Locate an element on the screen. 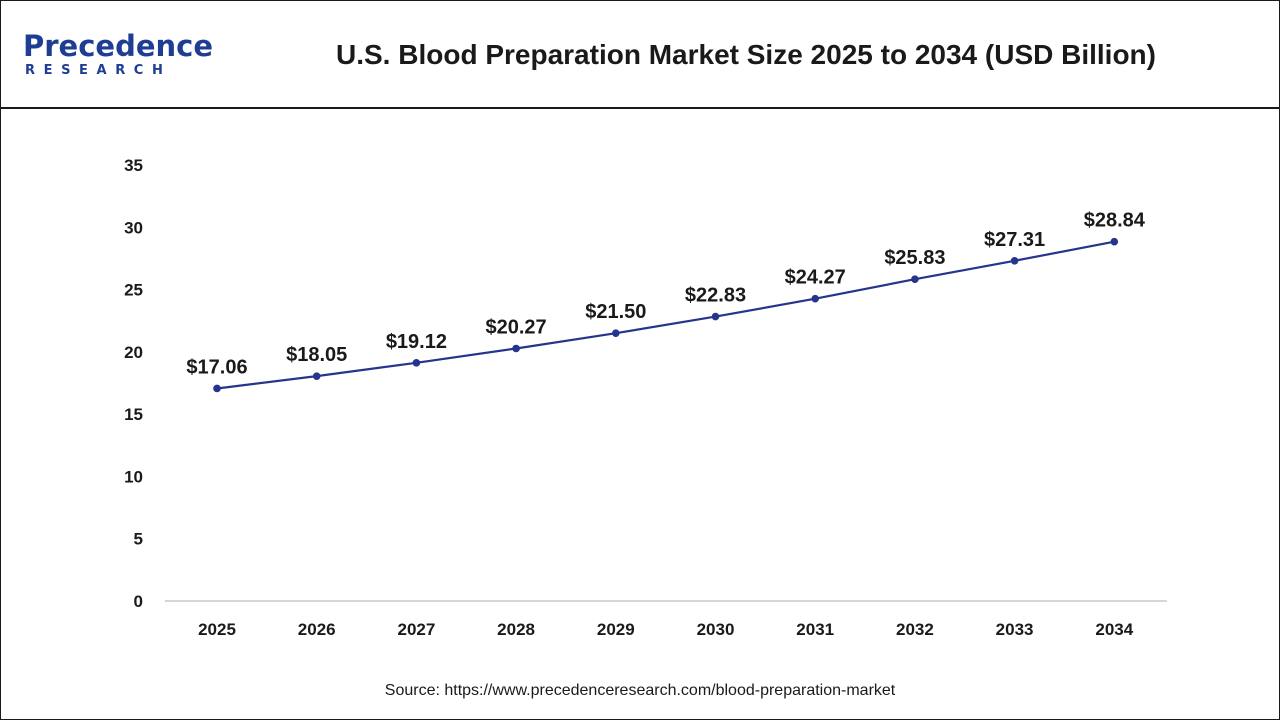 The width and height of the screenshot is (1280, 720). data-label: $21.50 is located at coordinates (615, 312).